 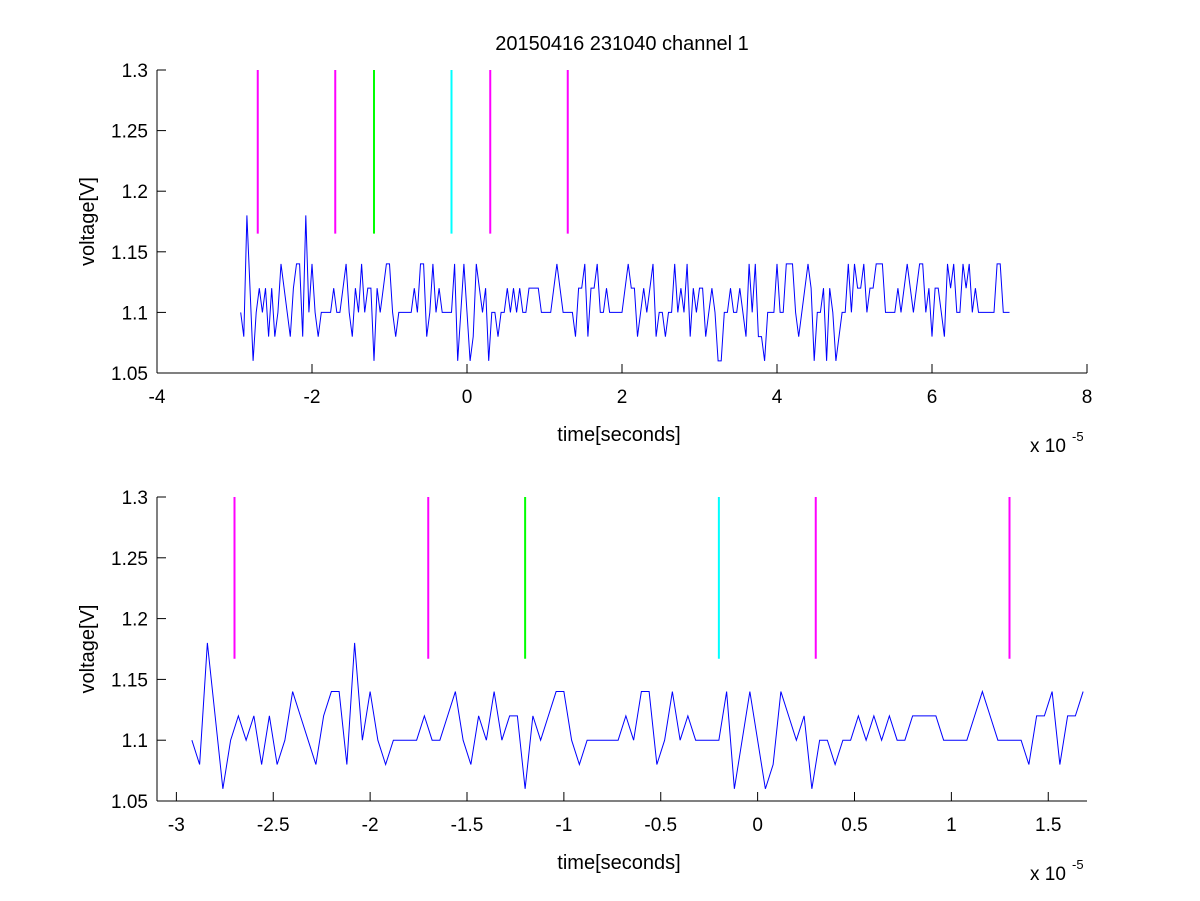 What do you see at coordinates (467, 825) in the screenshot?
I see `x-tick-label: -1.5` at bounding box center [467, 825].